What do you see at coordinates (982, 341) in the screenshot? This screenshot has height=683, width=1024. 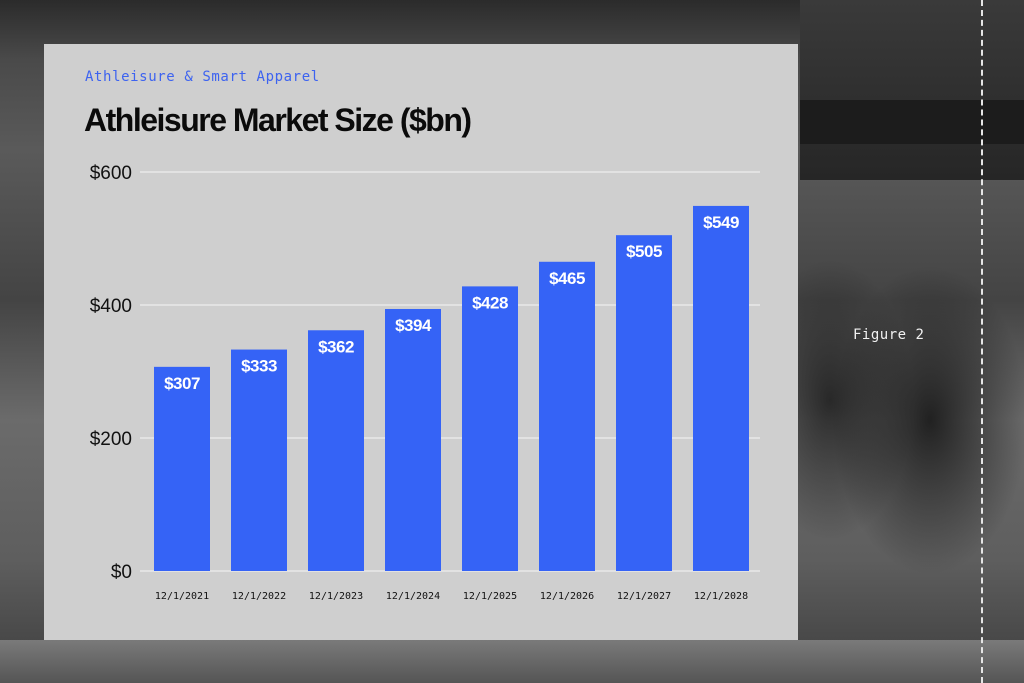 I see `dashed-guide-line` at bounding box center [982, 341].